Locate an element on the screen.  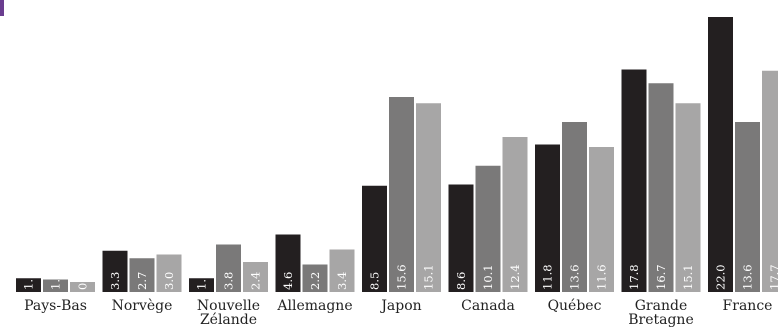
bar-value-label: 10.1 is located at coordinates (488, 277).